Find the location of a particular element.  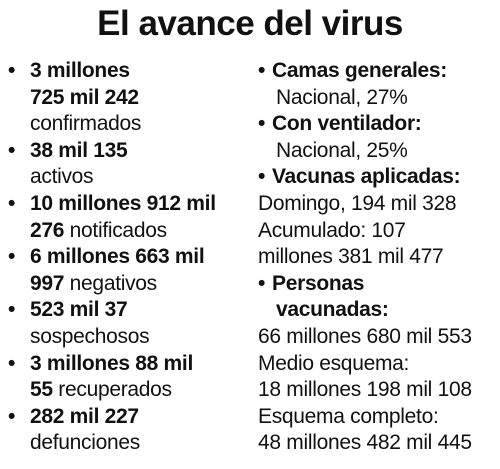

stat-activos-label: activos is located at coordinates (62, 177).